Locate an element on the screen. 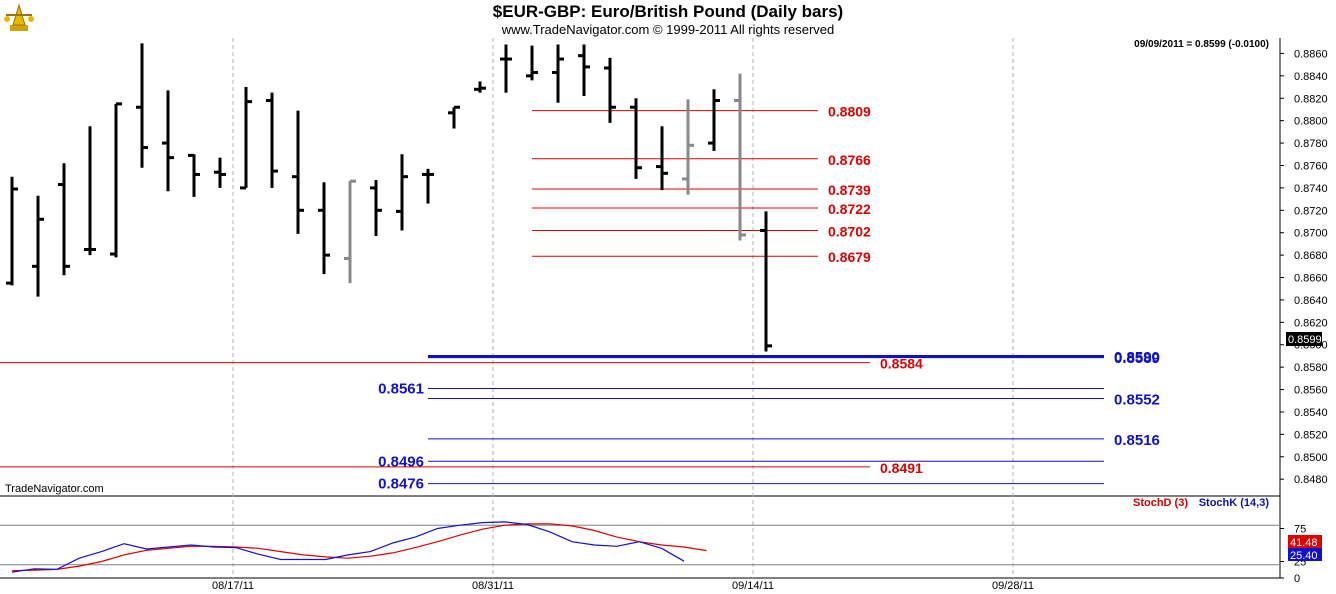 The width and height of the screenshot is (1336, 594). level-label: 0.8722 is located at coordinates (849, 209).